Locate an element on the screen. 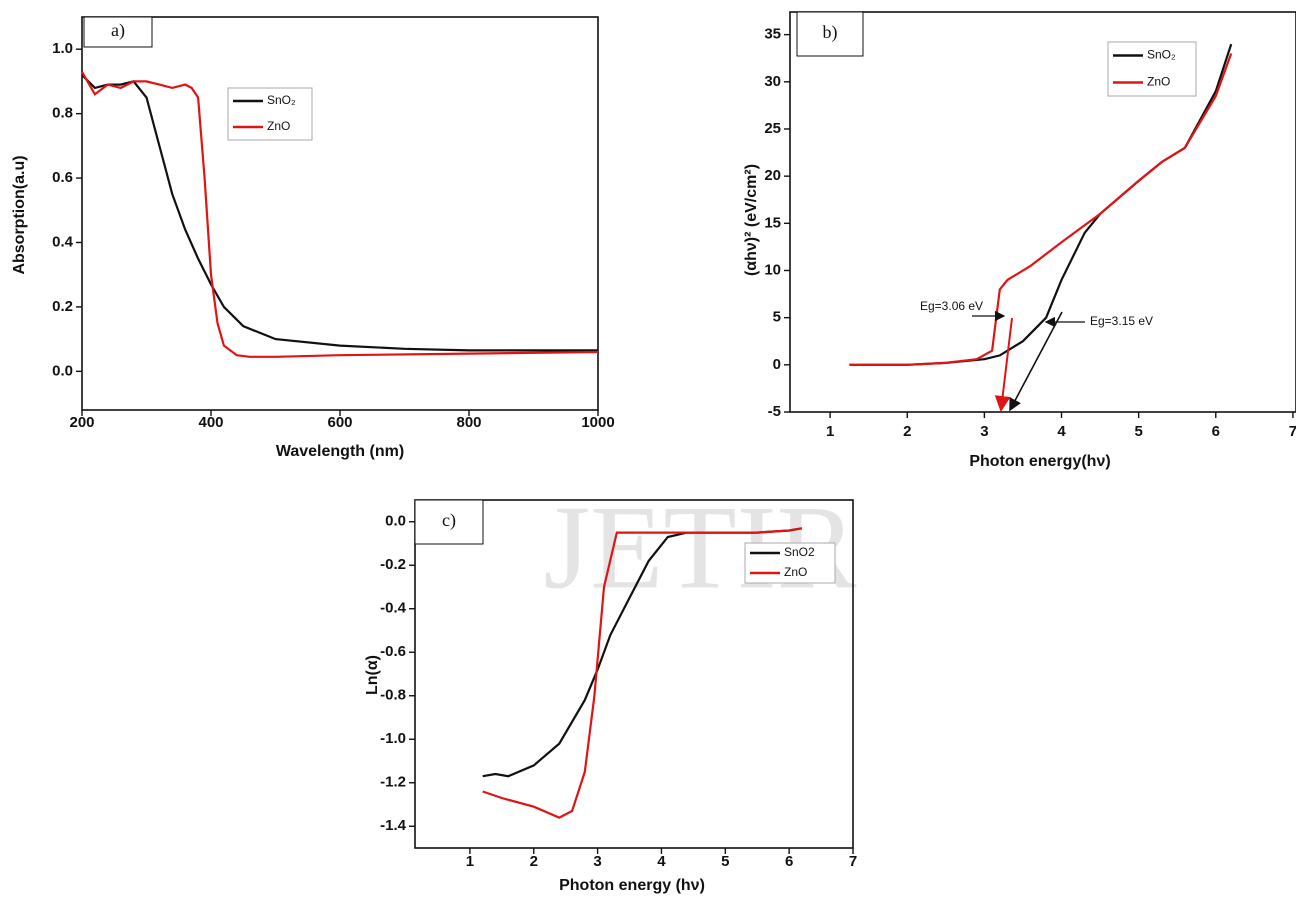  annotation: Eg=3.06 eV is located at coordinates (951, 306).